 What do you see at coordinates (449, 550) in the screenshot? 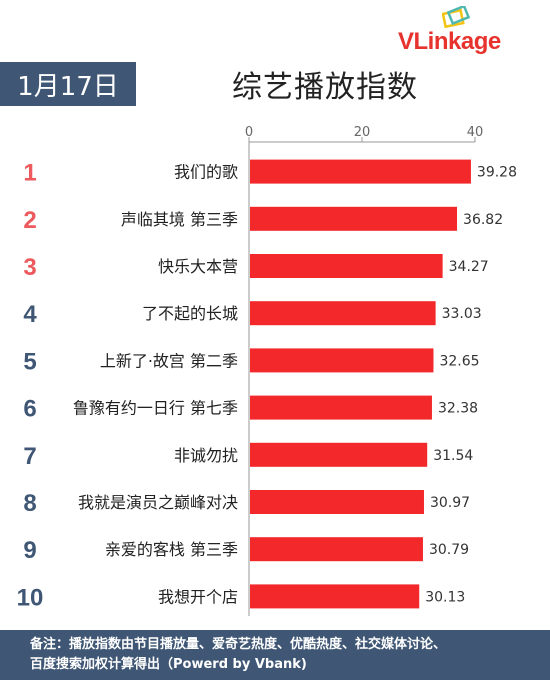
I see `value-label: 30.79` at bounding box center [449, 550].